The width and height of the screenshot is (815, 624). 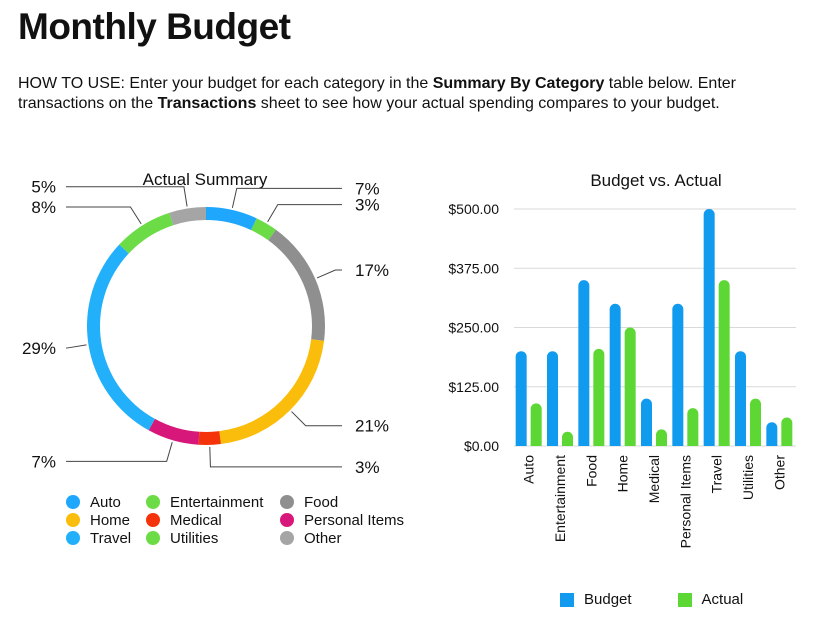 I want to click on legend-label-other: Other, so click(x=323, y=538).